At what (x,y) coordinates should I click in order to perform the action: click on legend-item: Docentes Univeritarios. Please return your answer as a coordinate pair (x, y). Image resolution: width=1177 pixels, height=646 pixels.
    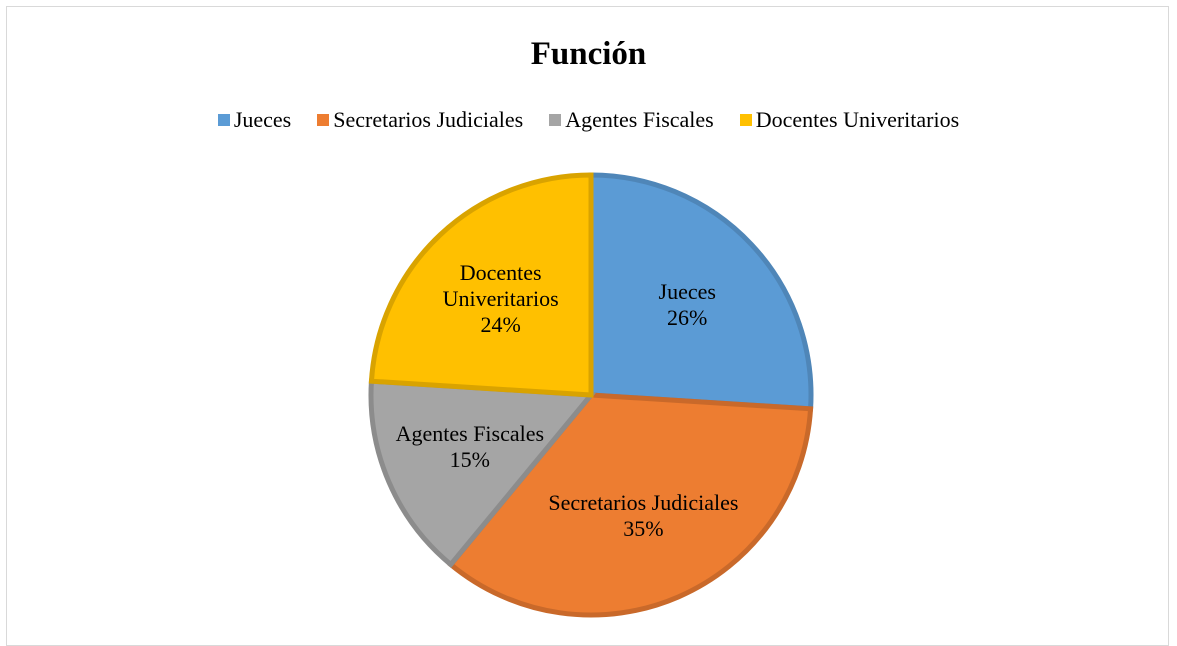
    Looking at the image, I should click on (849, 120).